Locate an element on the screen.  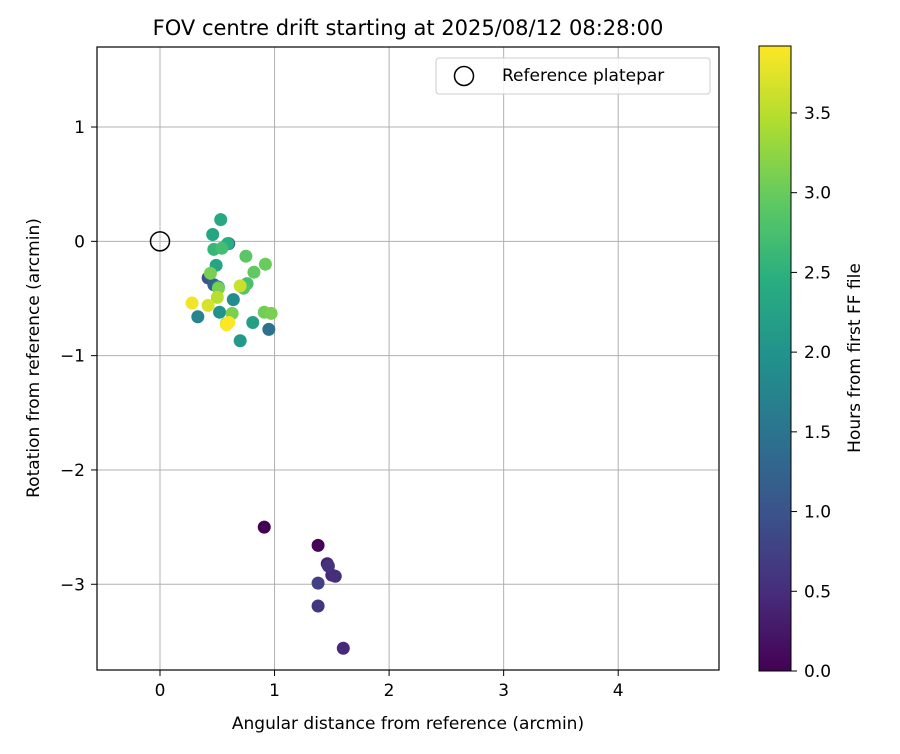
y-tick-label: 1 is located at coordinates (79, 128).